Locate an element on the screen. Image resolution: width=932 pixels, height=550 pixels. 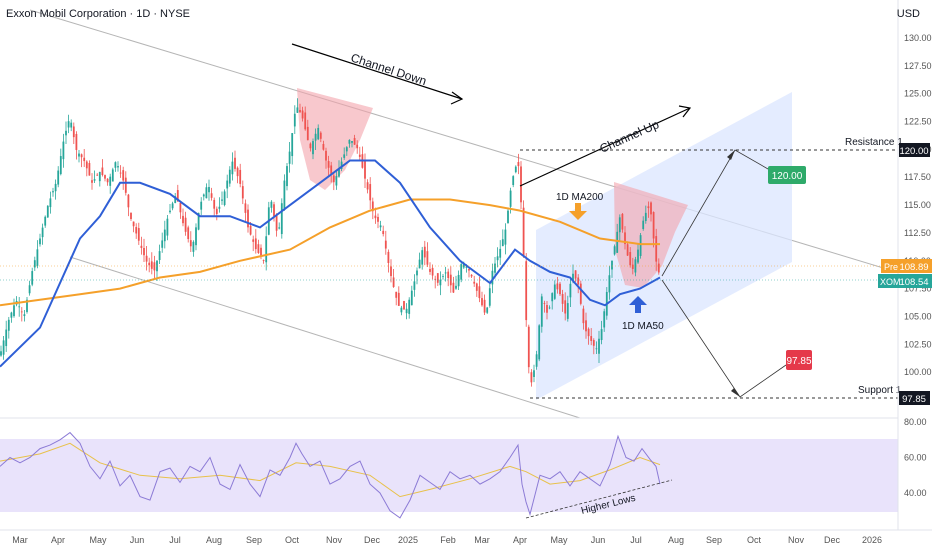
channel-up-arrow is located at coordinates (605, 147).